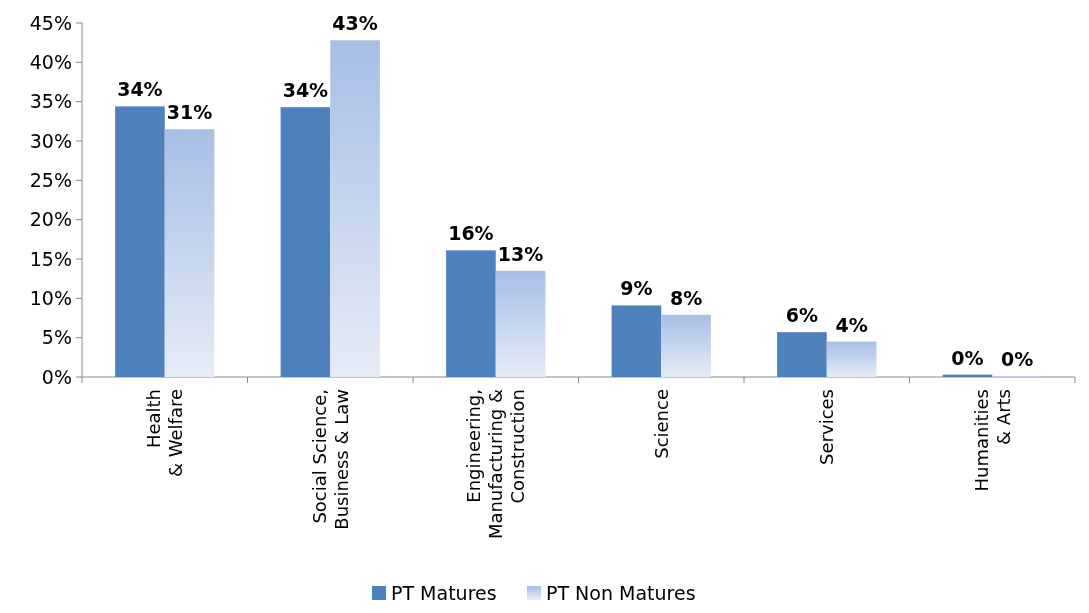  What do you see at coordinates (471, 233) in the screenshot?
I see `data-label: 16%` at bounding box center [471, 233].